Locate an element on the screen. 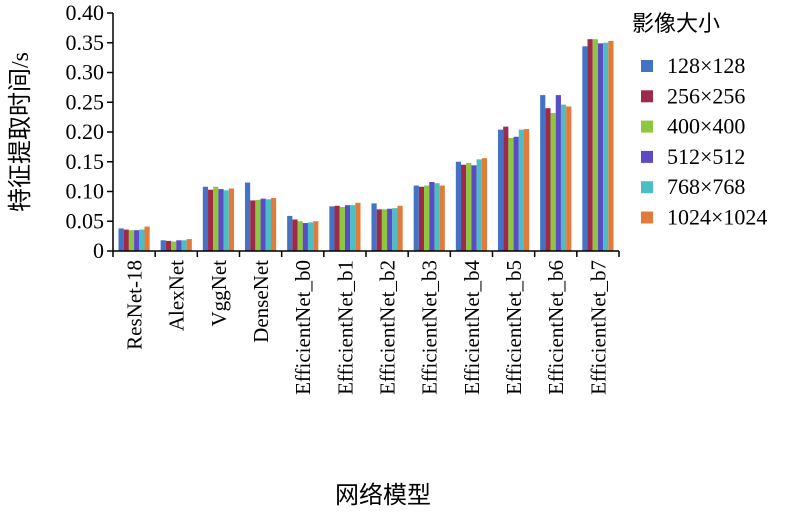 The image size is (800, 513). bar-EfficientNet_b6-128×128 is located at coordinates (543, 173).